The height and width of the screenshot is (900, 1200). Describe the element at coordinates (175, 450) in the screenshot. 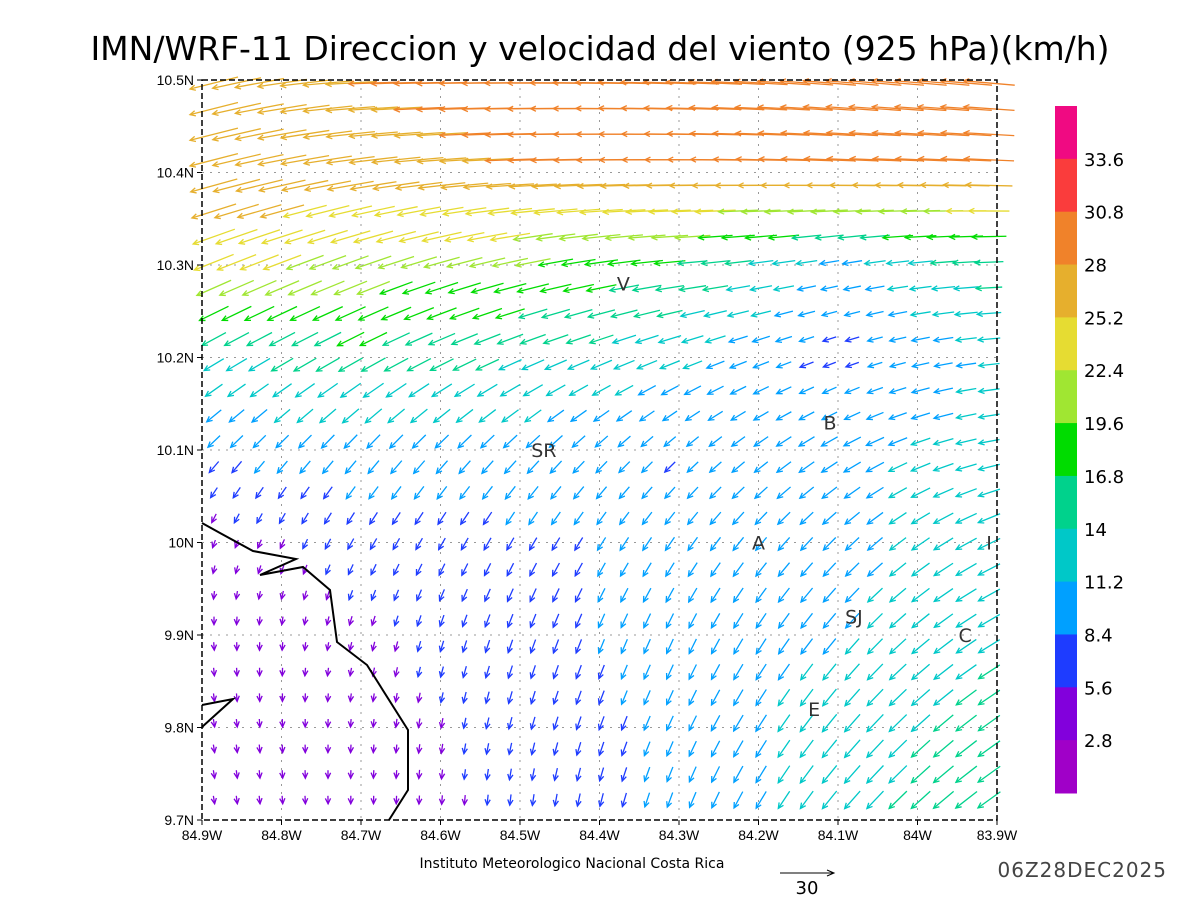

I see `y-tick-label: 10.1N` at that location.